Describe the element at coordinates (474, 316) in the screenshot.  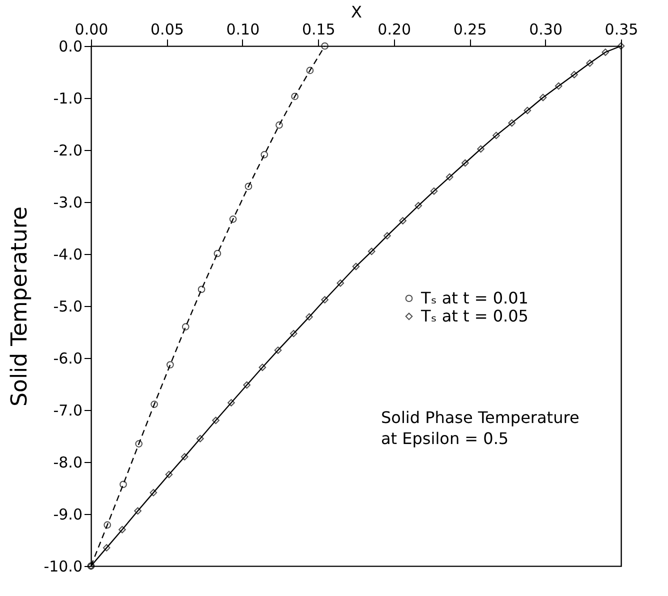
I see `legend-label: Tₛ at t = 0.05` at that location.